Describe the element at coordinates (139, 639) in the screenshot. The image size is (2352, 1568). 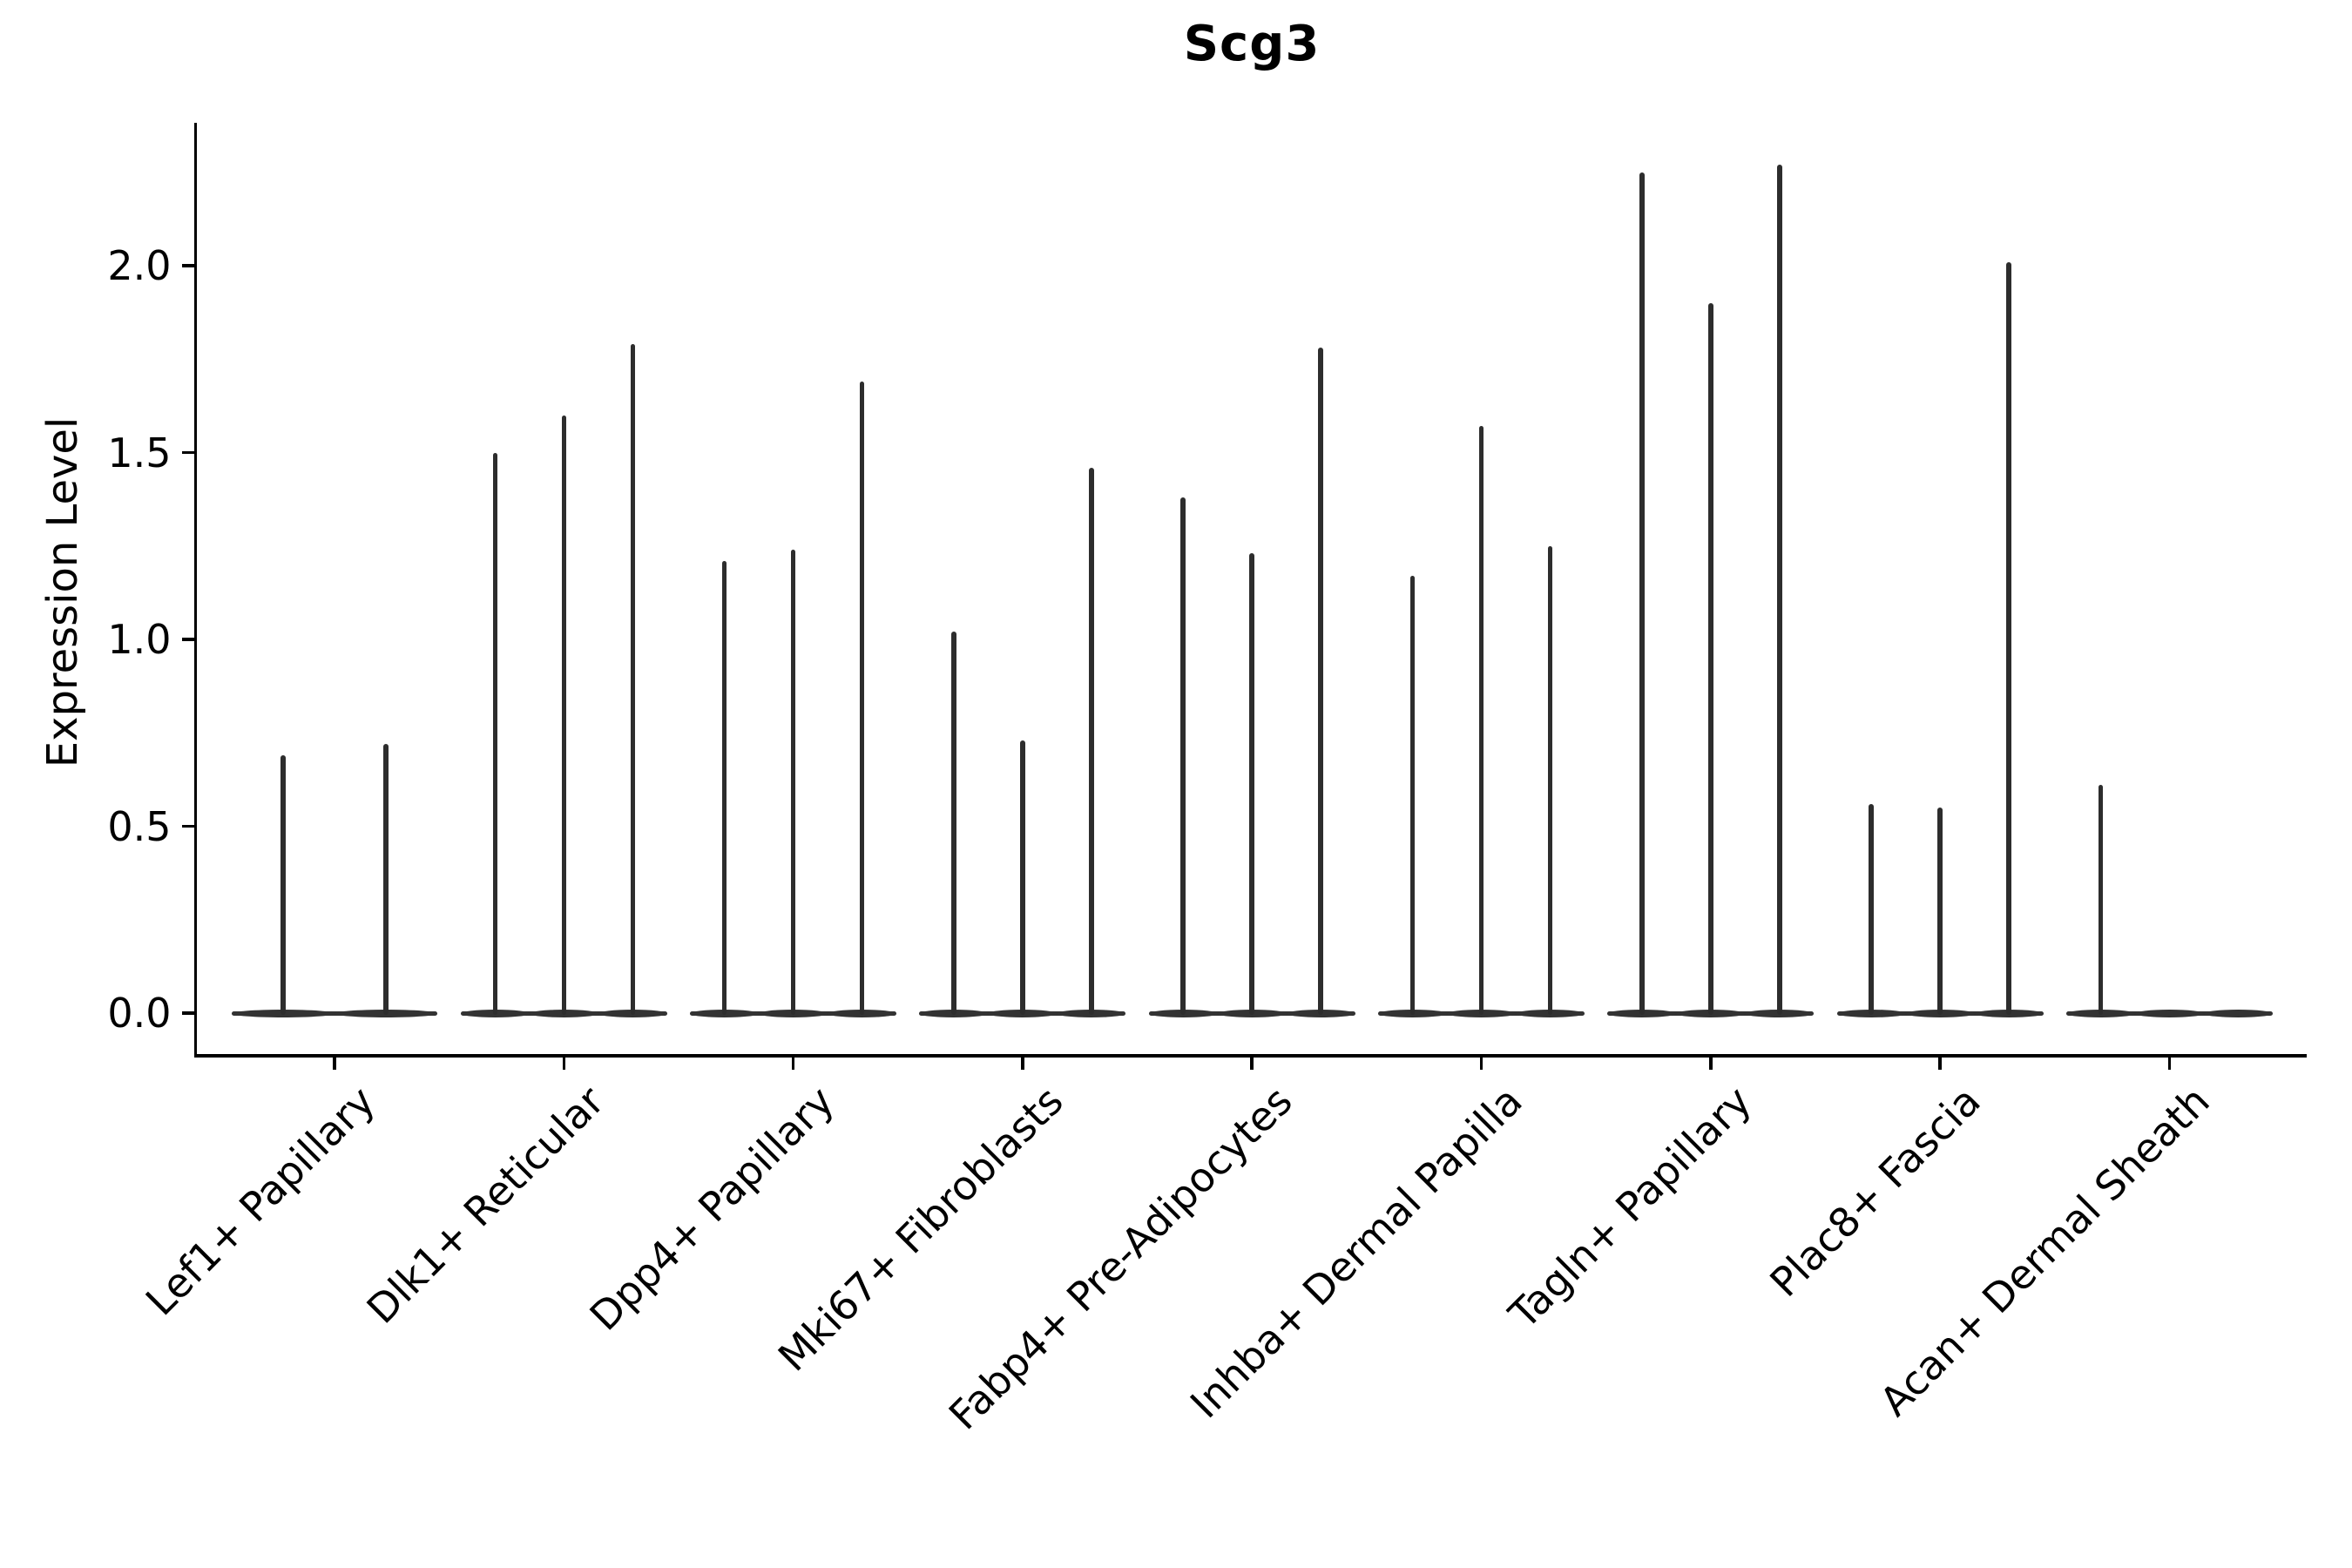
I see `y-tick-label: 1.0` at that location.